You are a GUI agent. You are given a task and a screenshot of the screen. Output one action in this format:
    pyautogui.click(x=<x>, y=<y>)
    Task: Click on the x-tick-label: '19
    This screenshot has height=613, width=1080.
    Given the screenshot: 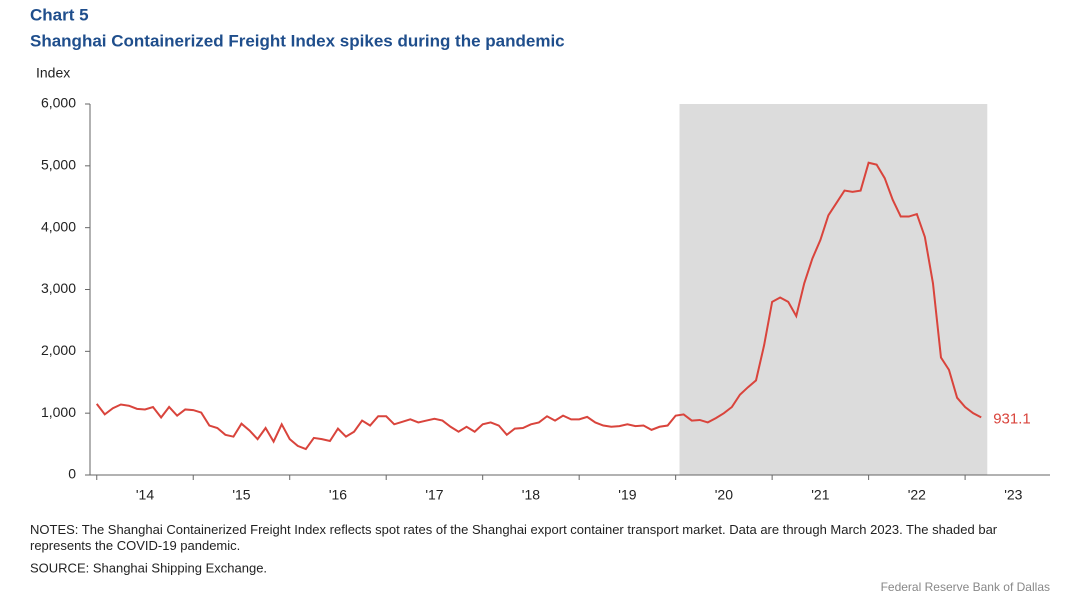 What is the action you would take?
    pyautogui.click(x=627, y=495)
    